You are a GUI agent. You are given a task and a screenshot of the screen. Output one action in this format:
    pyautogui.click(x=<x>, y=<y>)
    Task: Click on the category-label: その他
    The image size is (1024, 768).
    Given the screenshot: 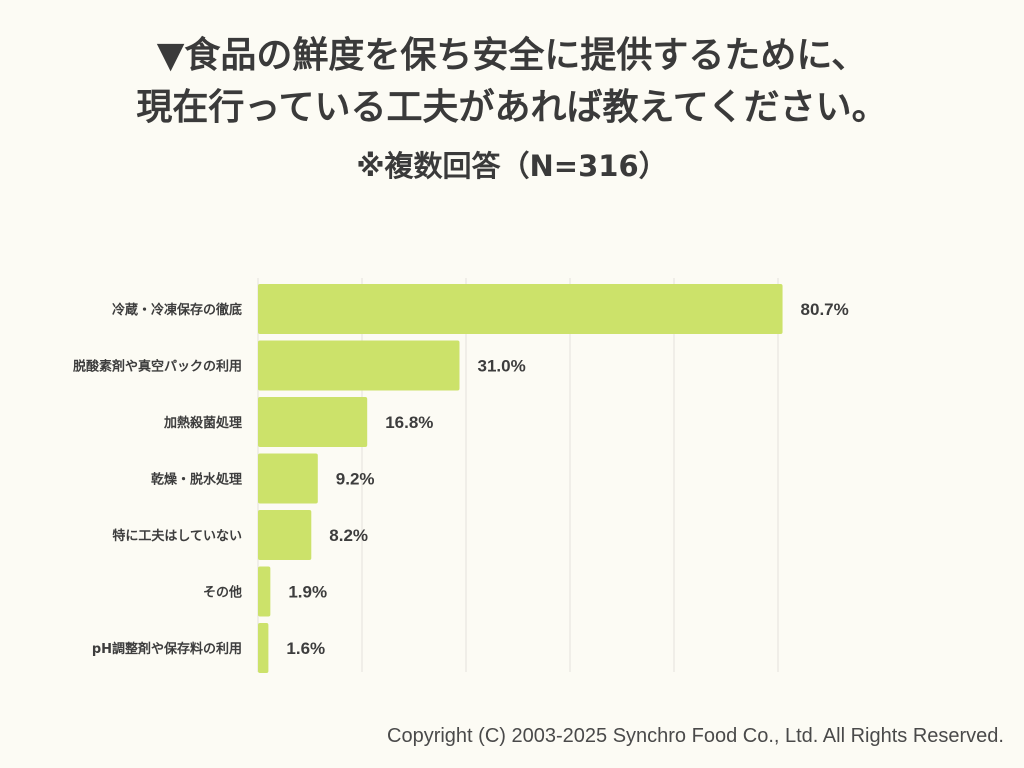 What is the action you would take?
    pyautogui.click(x=222, y=593)
    